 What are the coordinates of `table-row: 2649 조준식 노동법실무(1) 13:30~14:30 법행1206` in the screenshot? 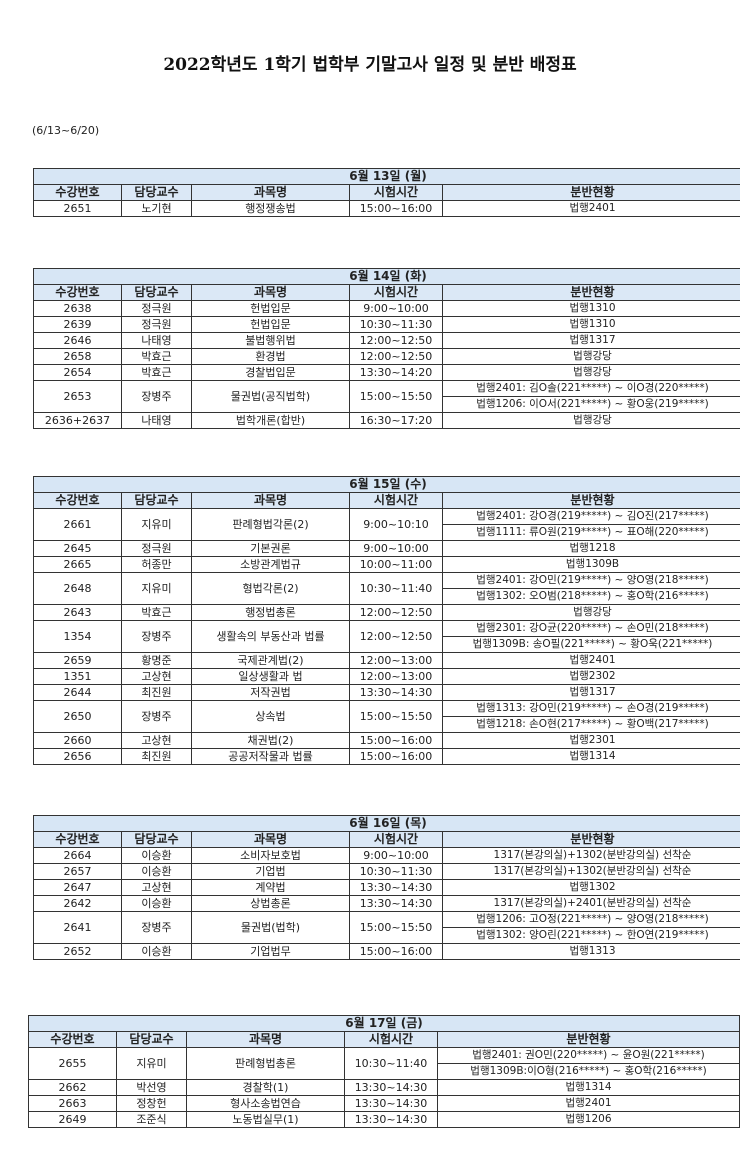 It's located at (384, 1119).